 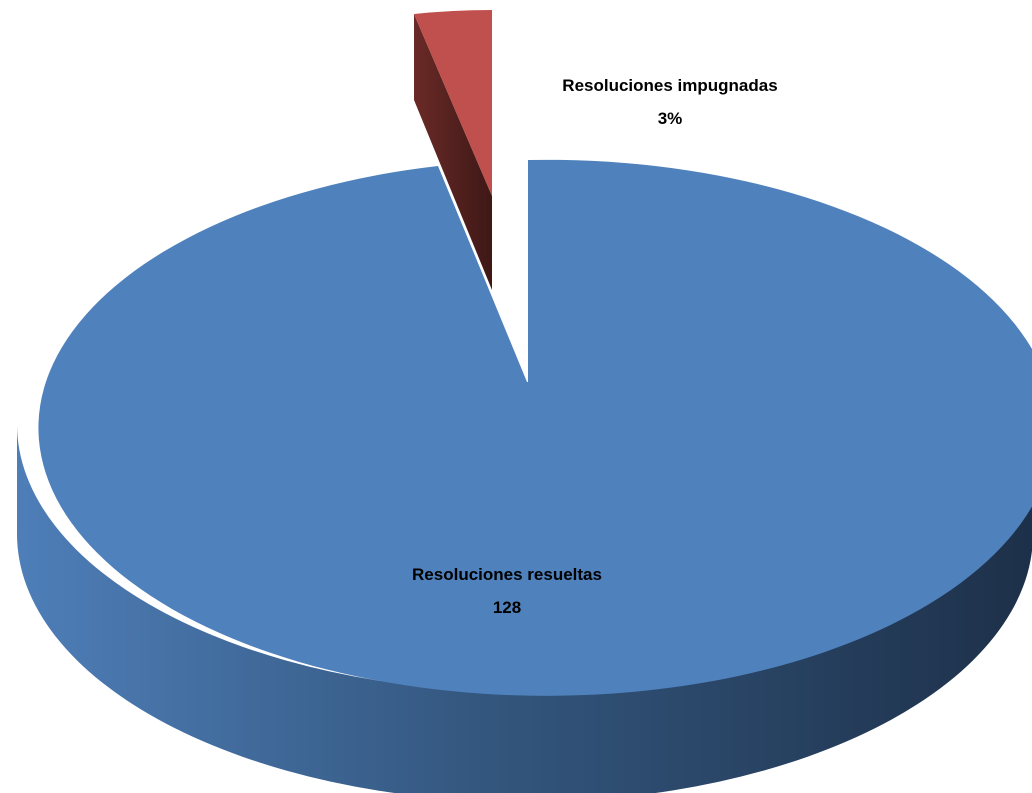 I want to click on data-label-resoluciones-impugnadas-name: Resoluciones impugnadas, so click(x=669, y=85).